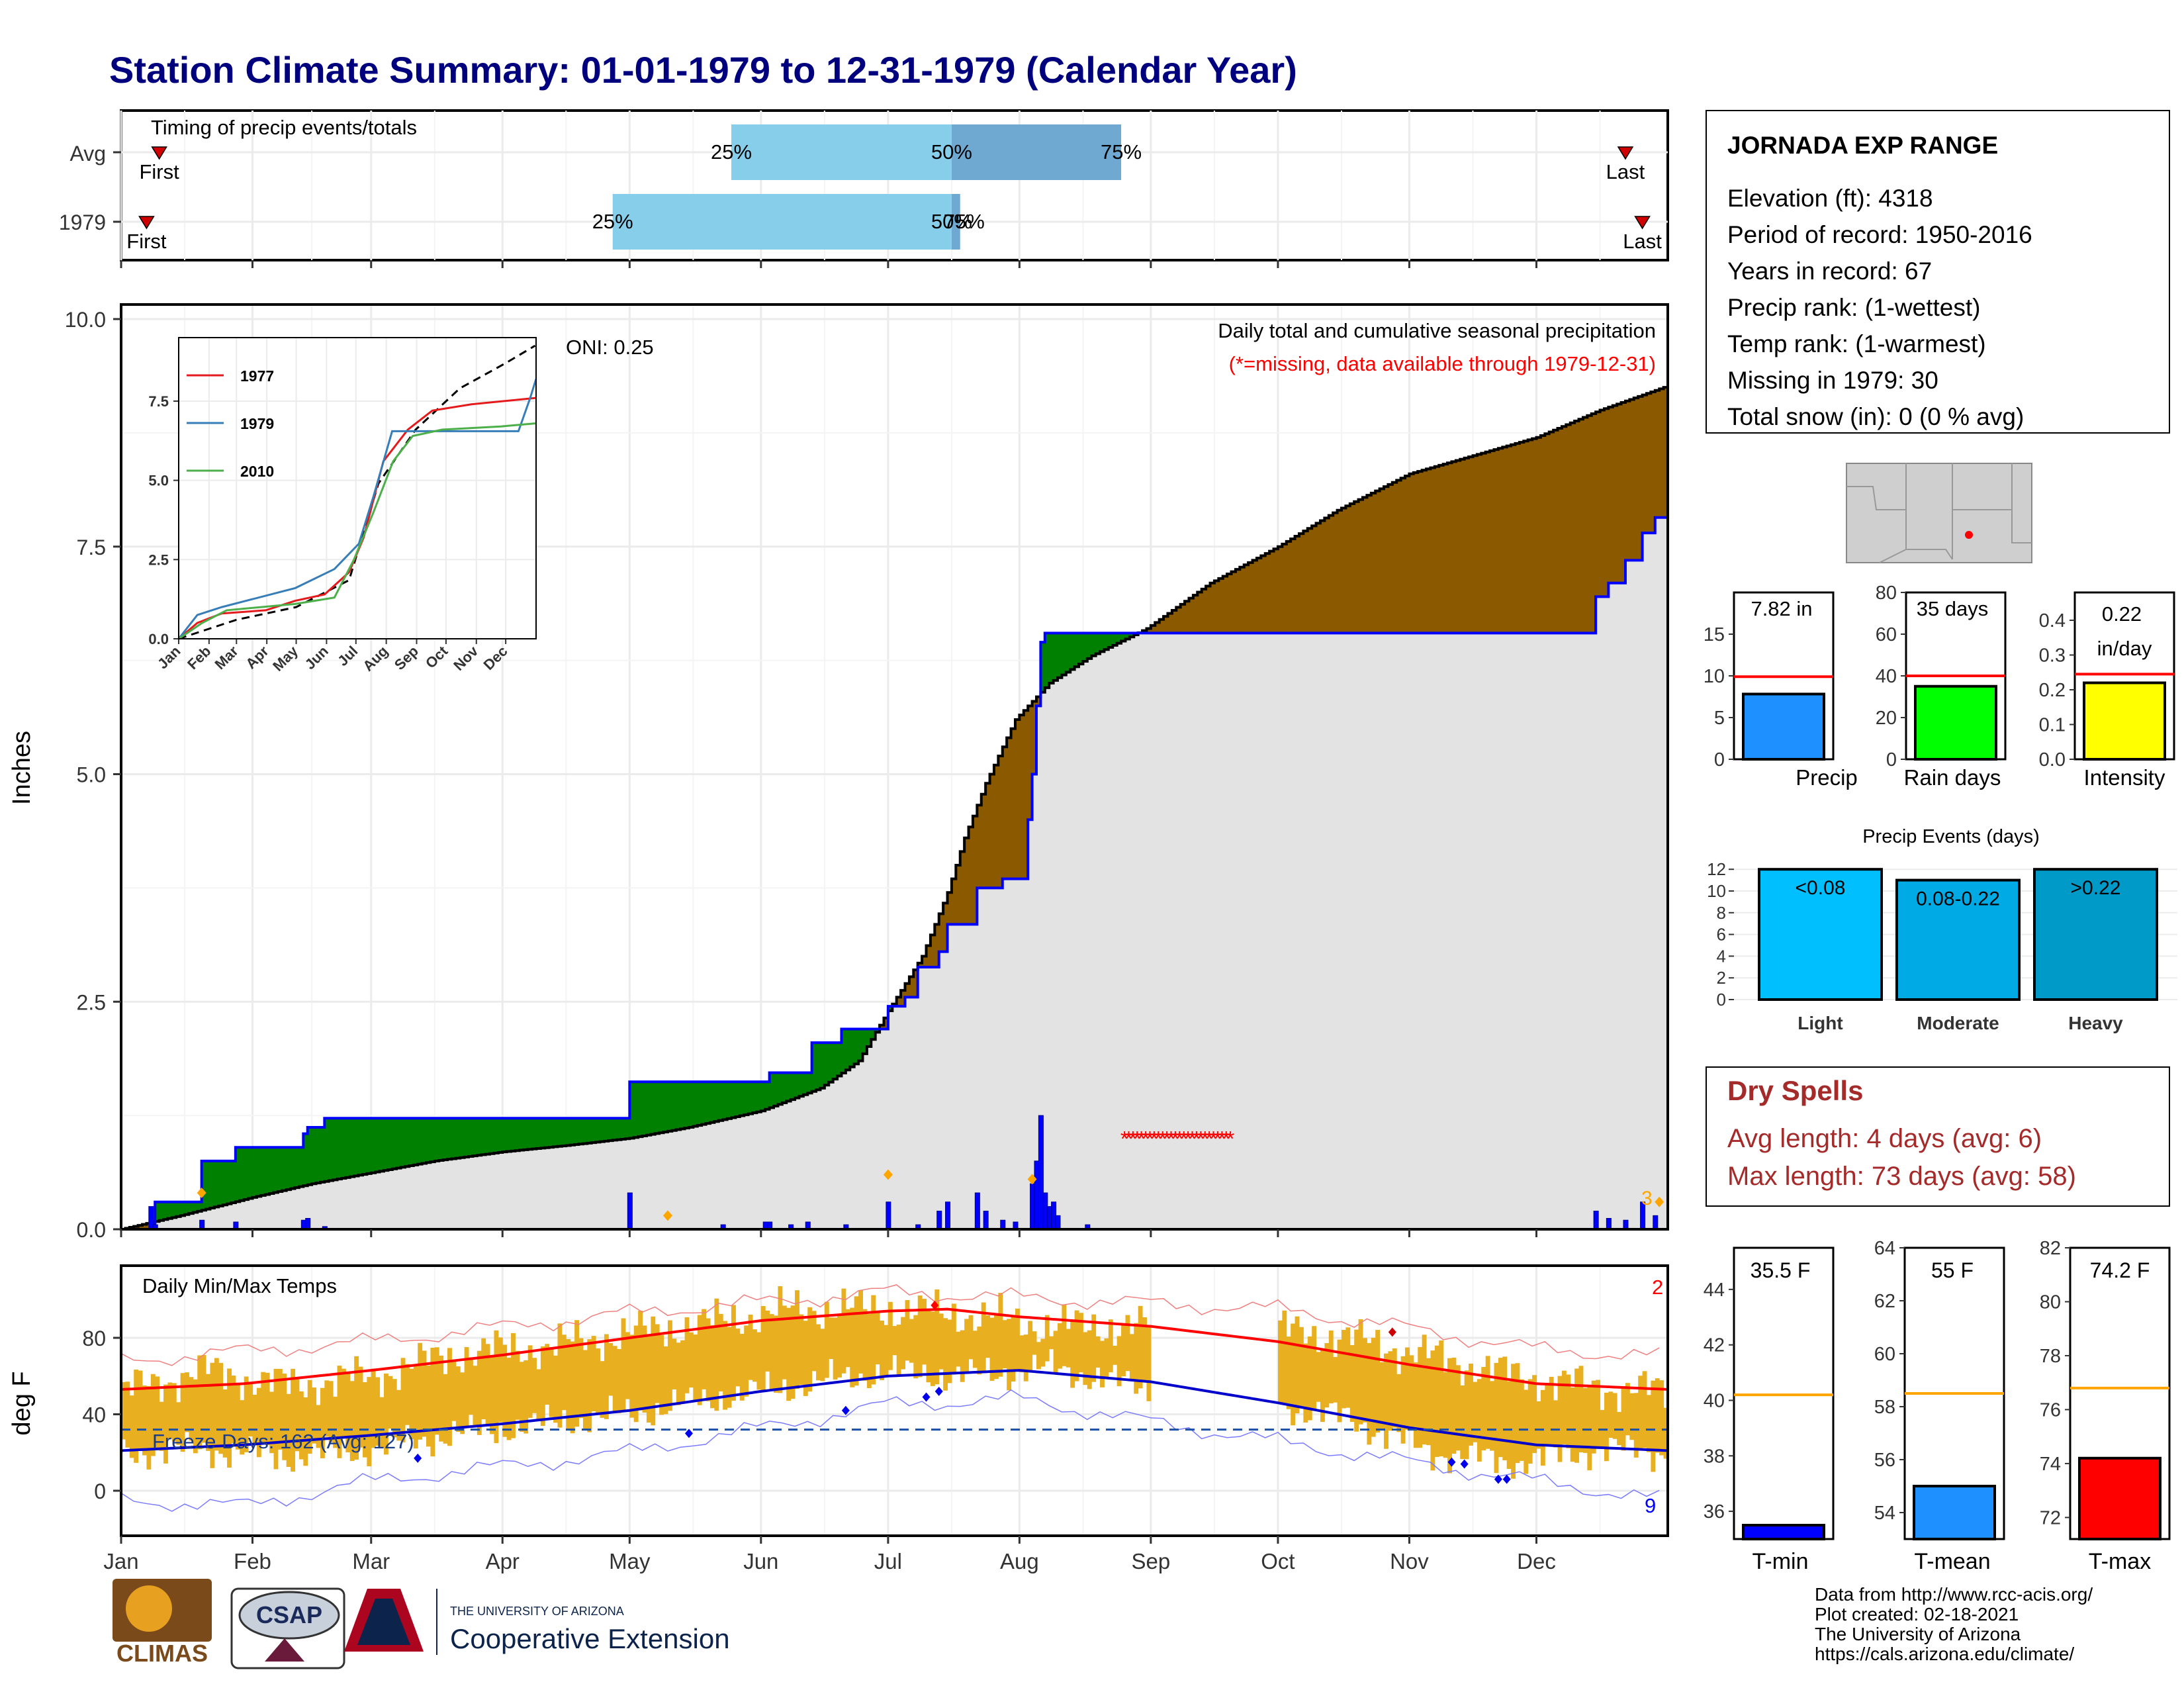 The image size is (2184, 1688). What do you see at coordinates (1715, 1290) in the screenshot?
I see `tmin-summary-ytick-label: 44` at bounding box center [1715, 1290].